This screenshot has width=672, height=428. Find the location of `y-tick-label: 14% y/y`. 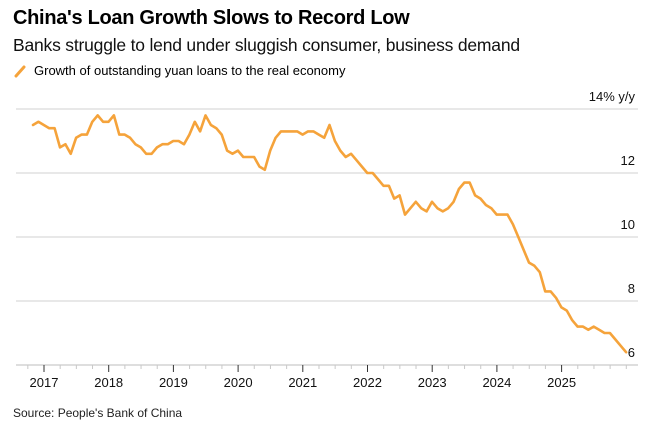

y-tick-label: 14% y/y is located at coordinates (612, 96).